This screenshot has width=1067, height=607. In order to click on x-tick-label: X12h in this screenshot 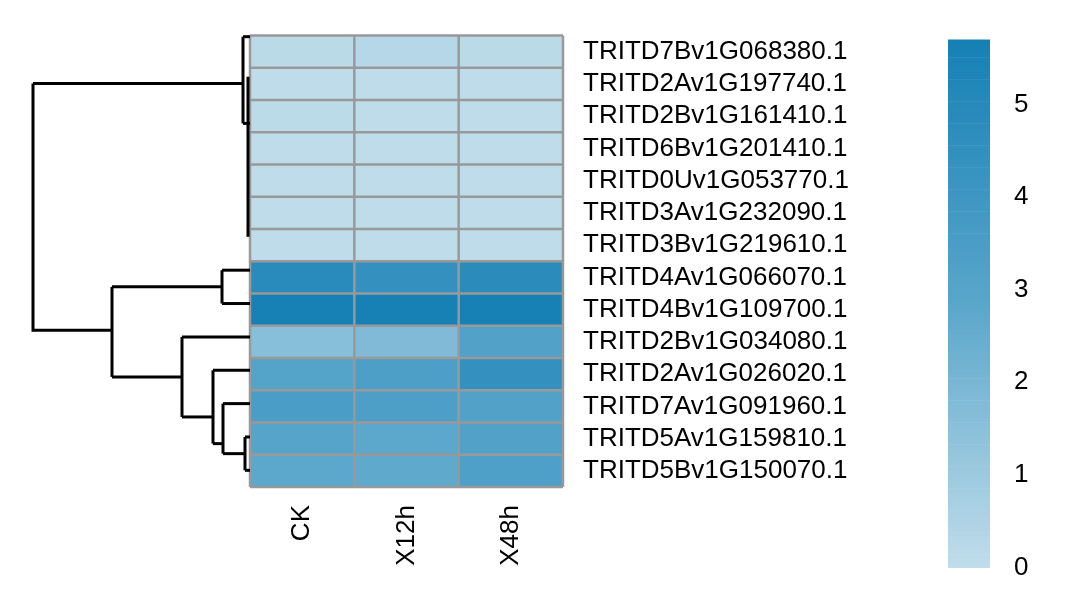, I will do `click(404, 535)`.